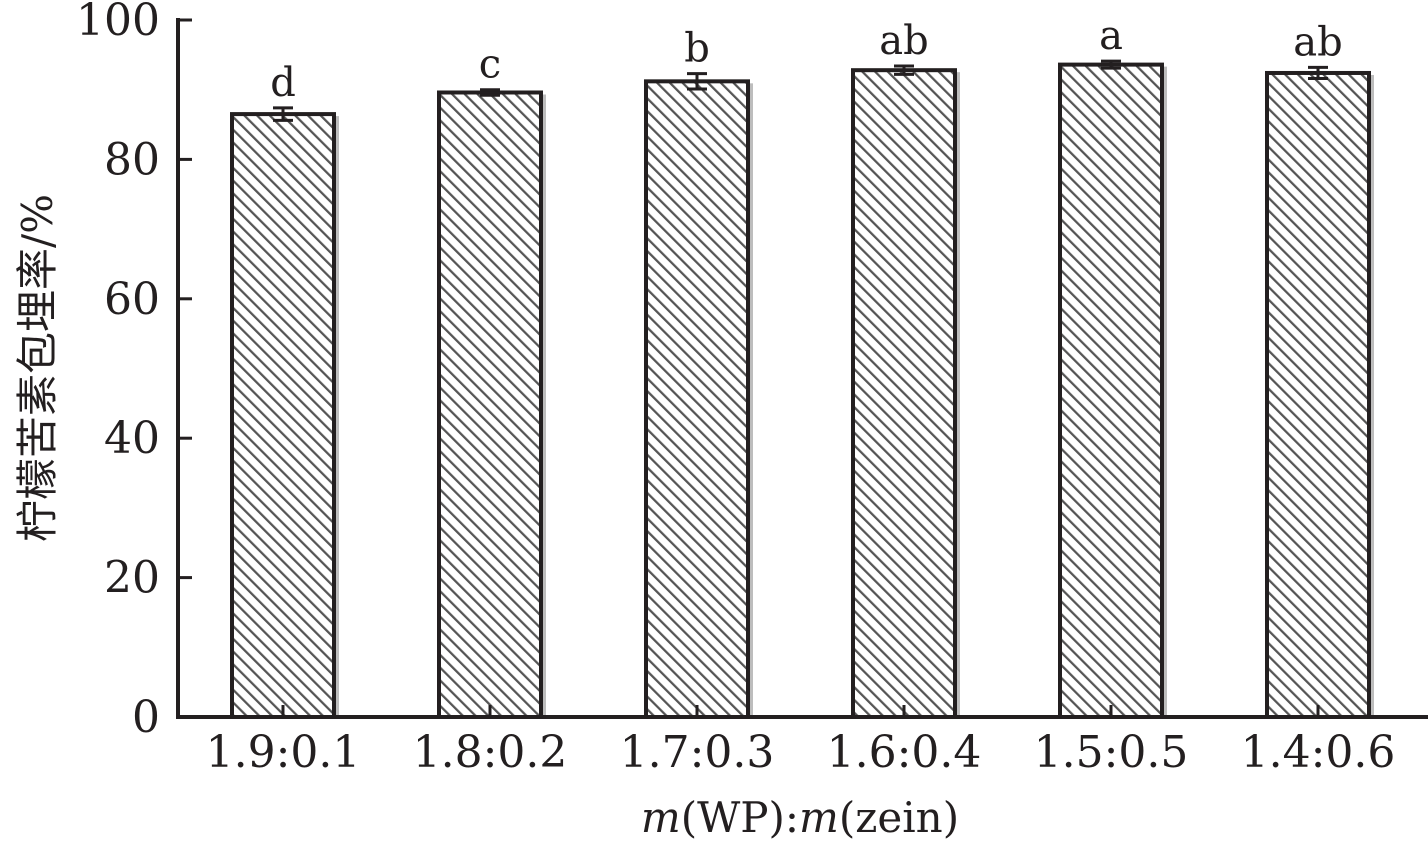  What do you see at coordinates (697, 752) in the screenshot?
I see `x-tick-label: 1.7:0.3` at bounding box center [697, 752].